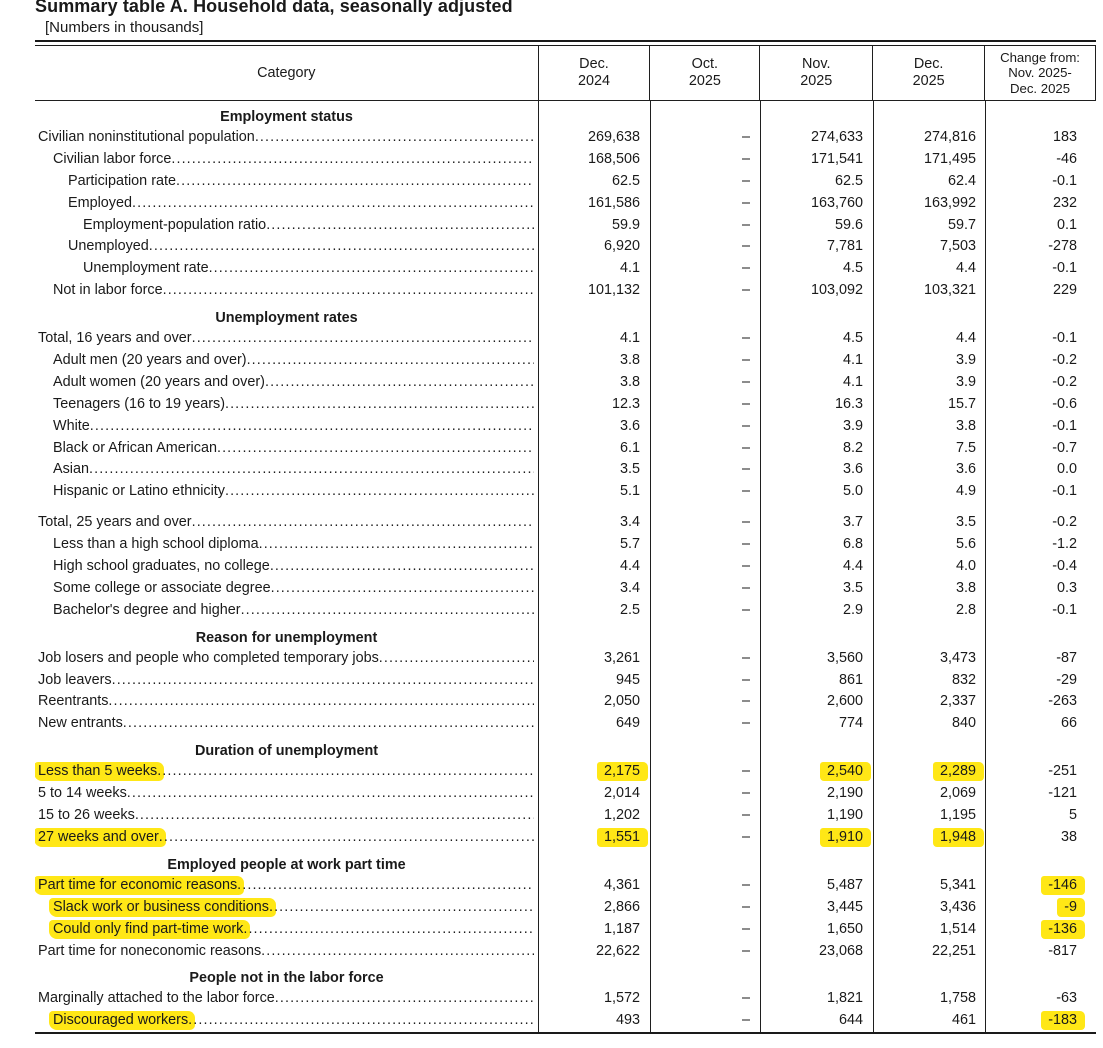  I want to click on value: 62.4, so click(961, 180).